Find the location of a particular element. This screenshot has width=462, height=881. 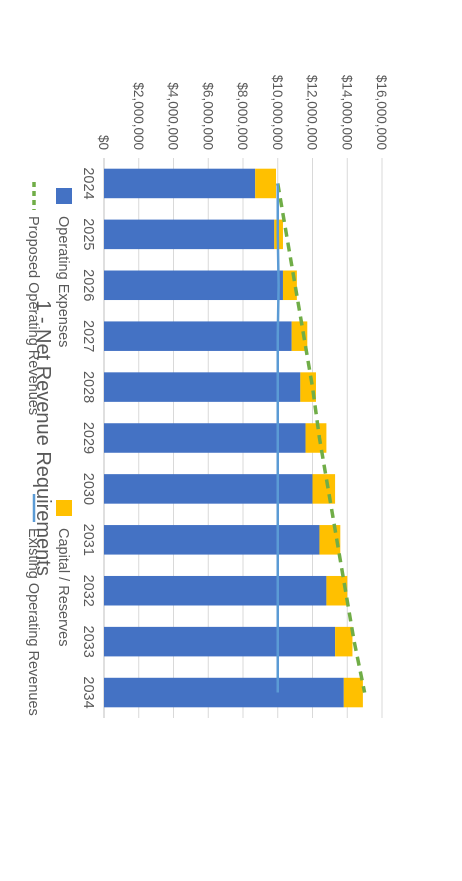

line-proposed-operating-revenues is located at coordinates (321, 438).